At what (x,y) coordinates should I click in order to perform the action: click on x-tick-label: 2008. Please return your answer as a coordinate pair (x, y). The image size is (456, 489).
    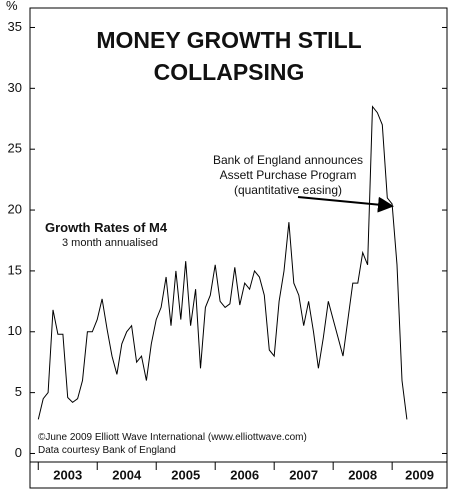
    Looking at the image, I should click on (362, 474).